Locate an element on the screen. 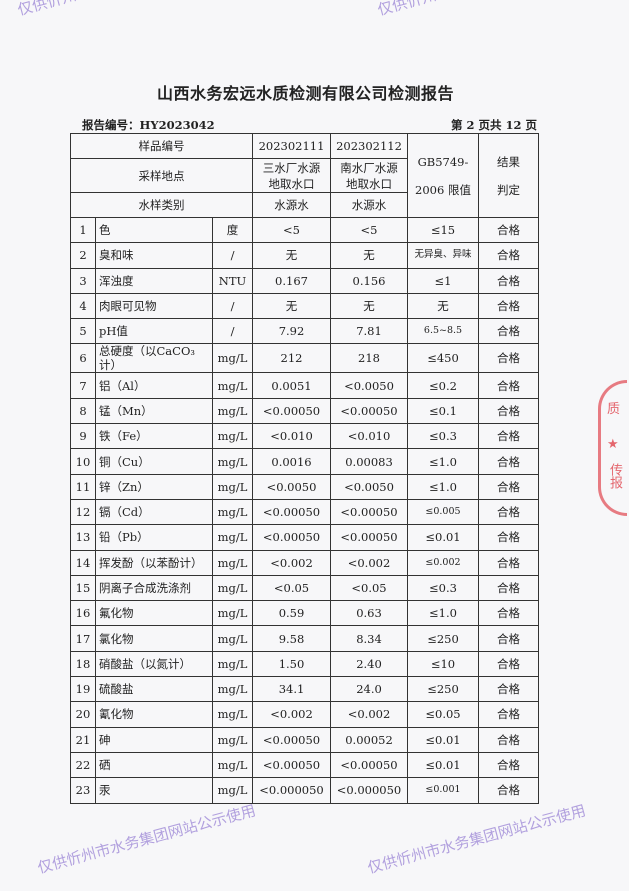 Image resolution: width=629 pixels, height=891 pixels. value-sample-2: <0.05 is located at coordinates (369, 588).